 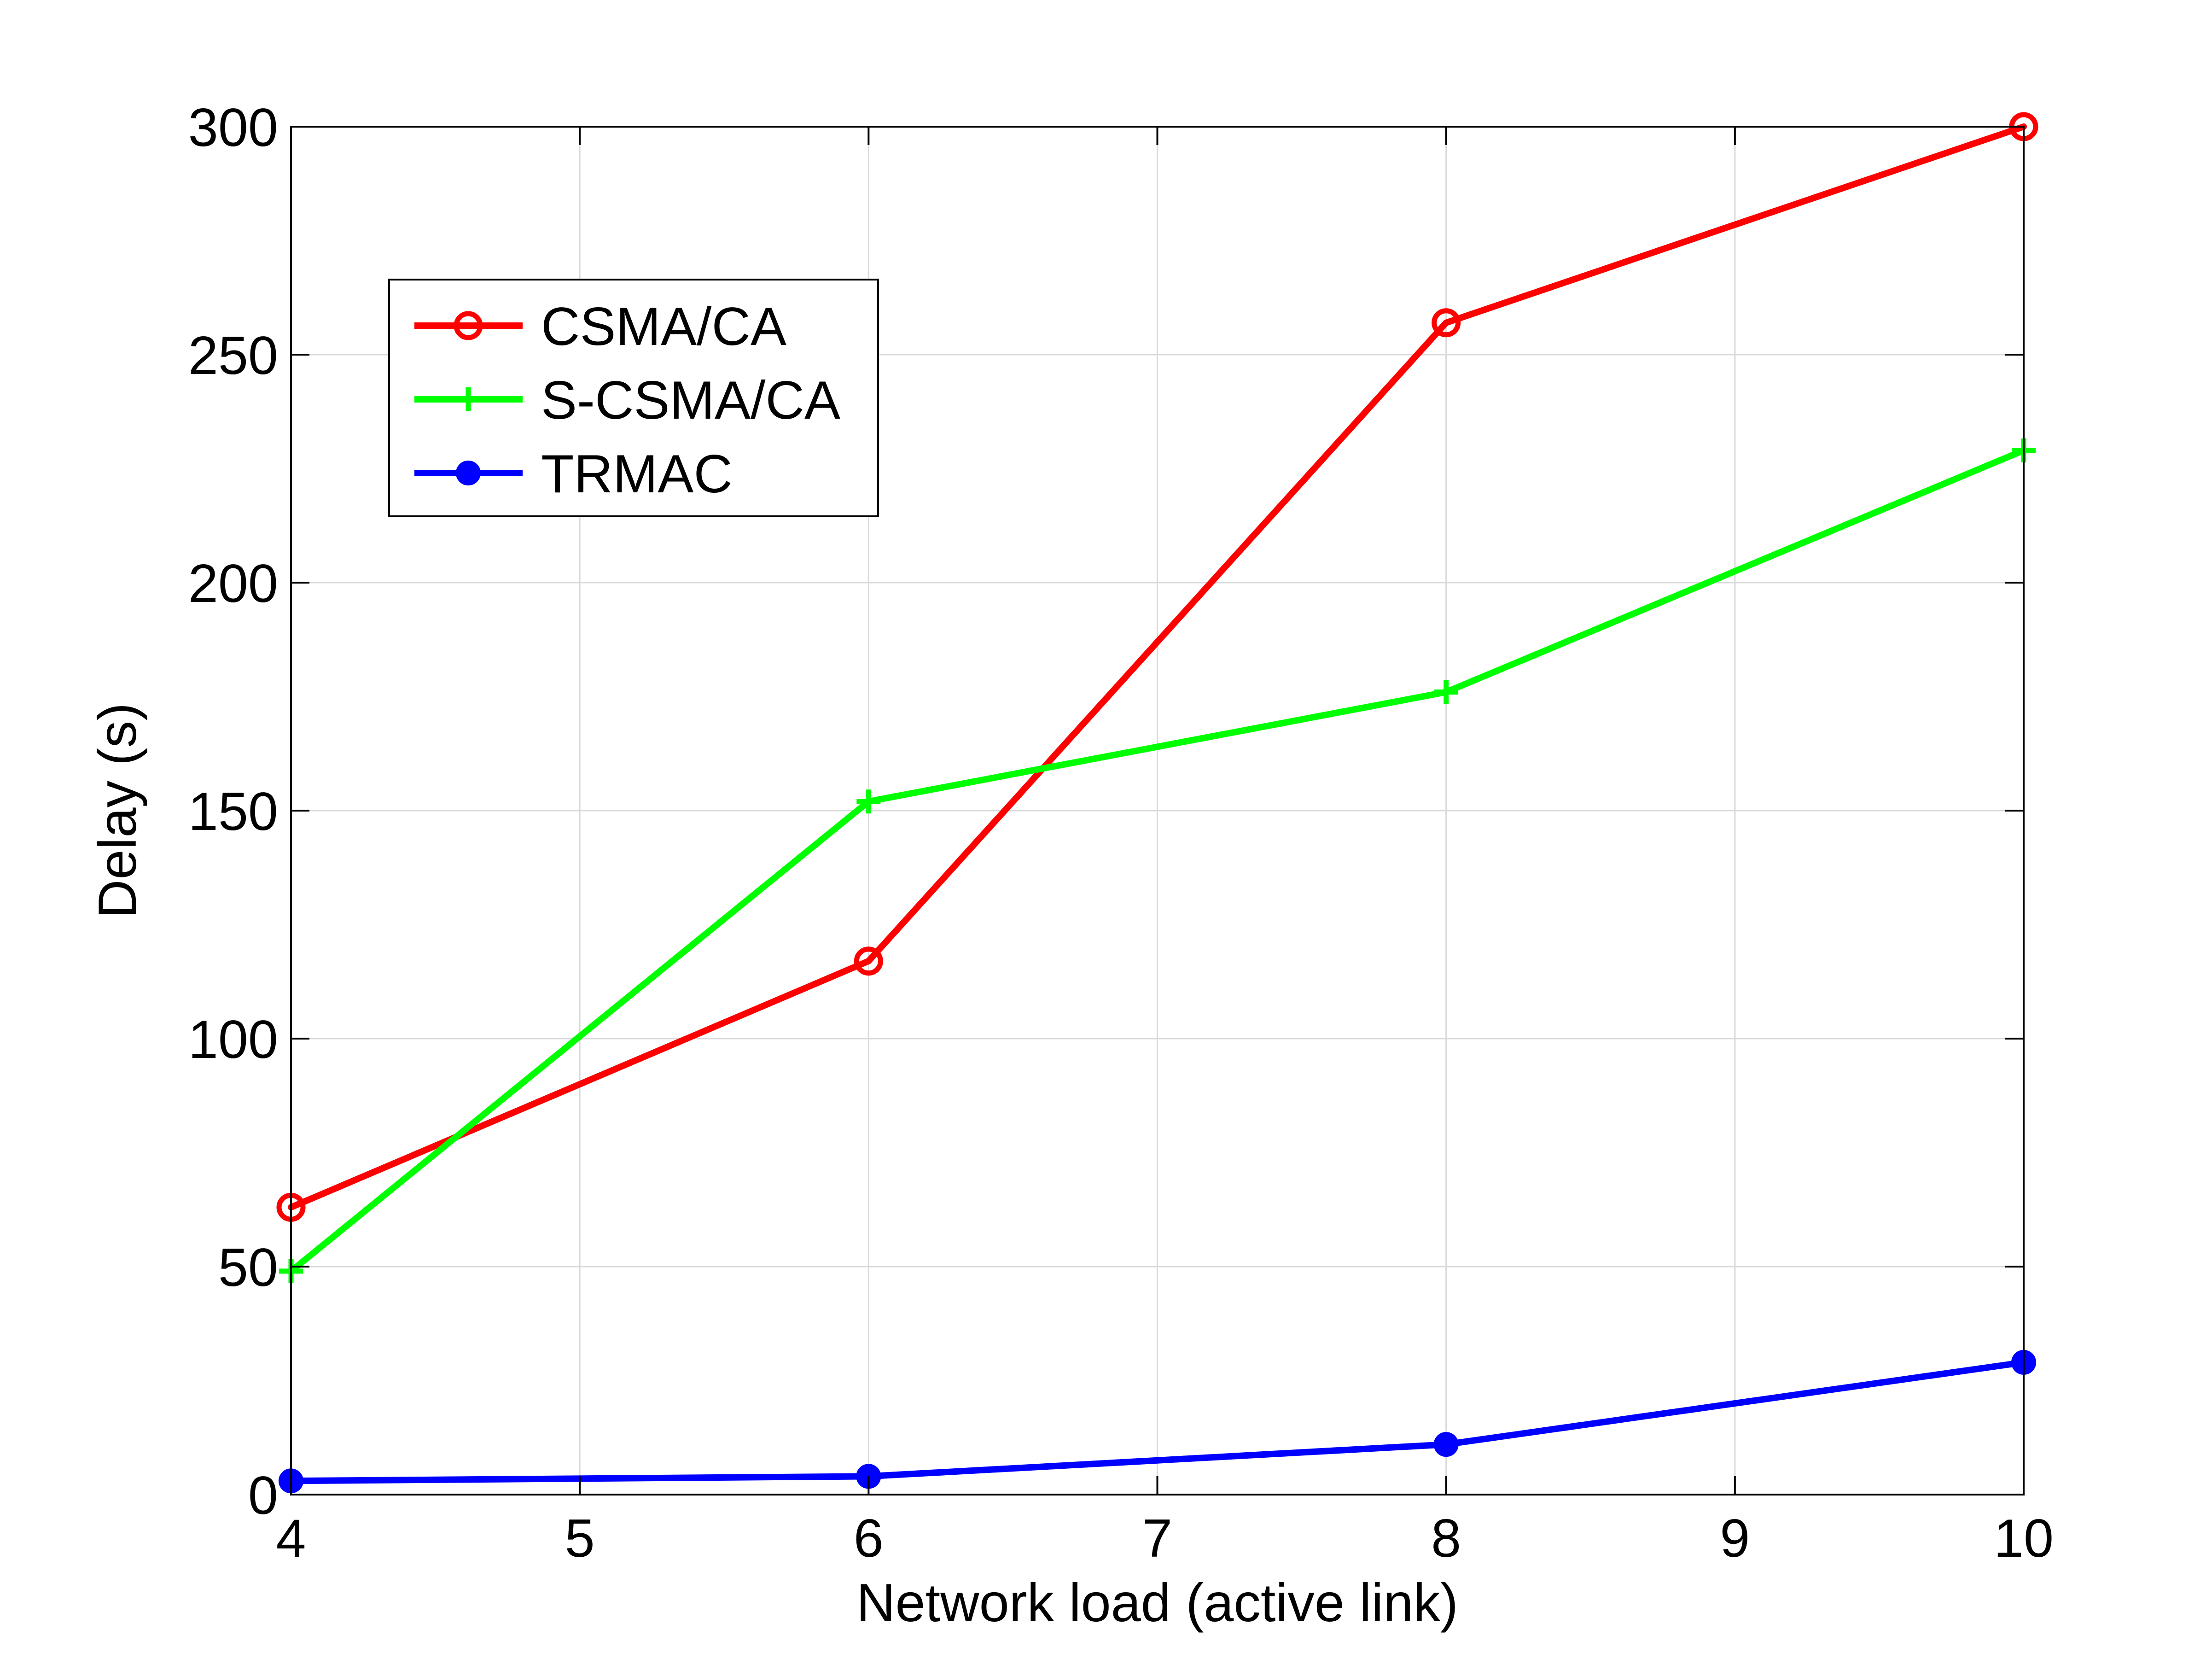 I want to click on legend-item: S-CSMA/CA, so click(x=627, y=400).